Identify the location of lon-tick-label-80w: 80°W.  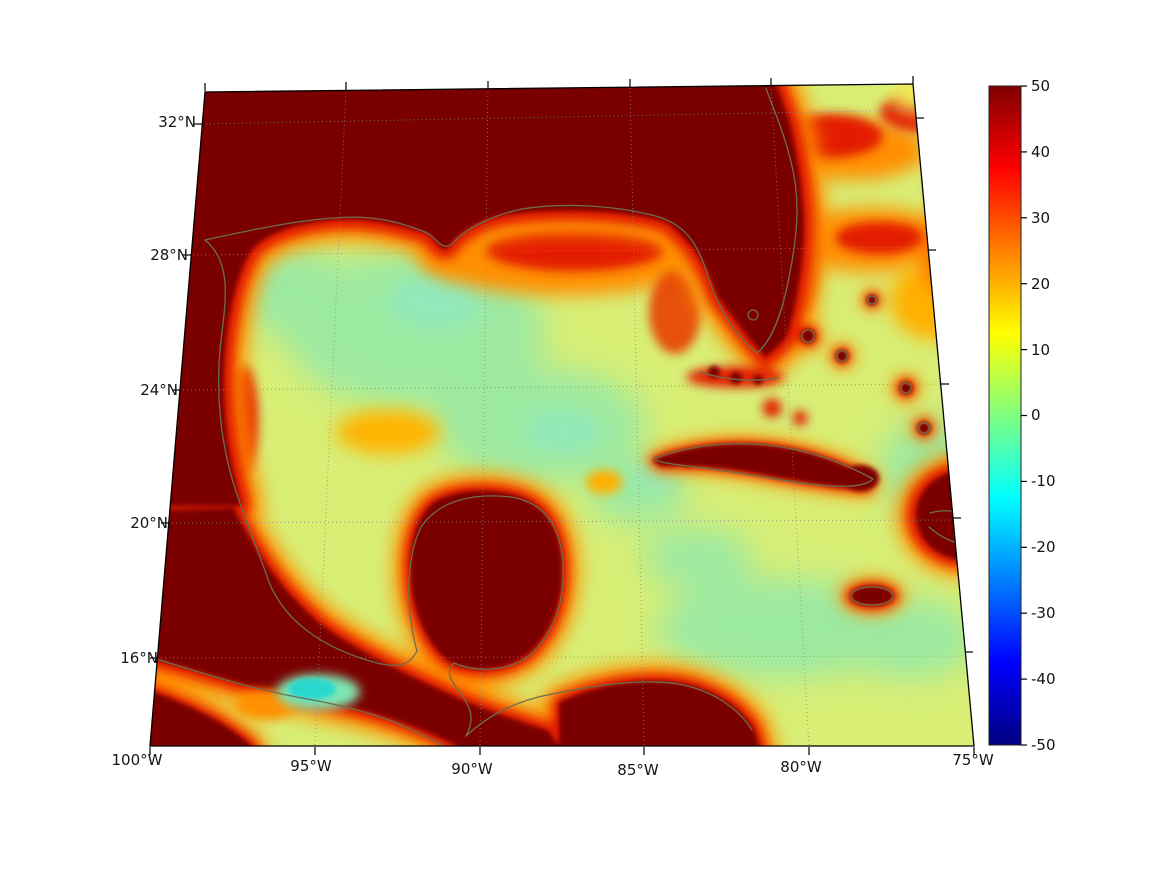
(801, 767).